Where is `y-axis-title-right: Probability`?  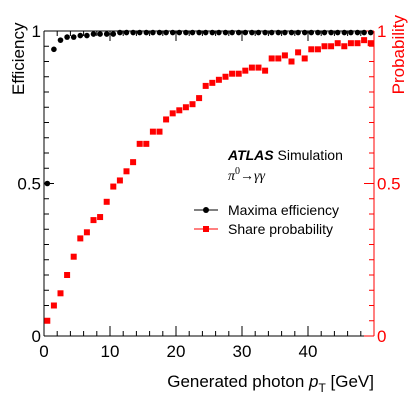
y-axis-title-right: Probability is located at coordinates (398, 55).